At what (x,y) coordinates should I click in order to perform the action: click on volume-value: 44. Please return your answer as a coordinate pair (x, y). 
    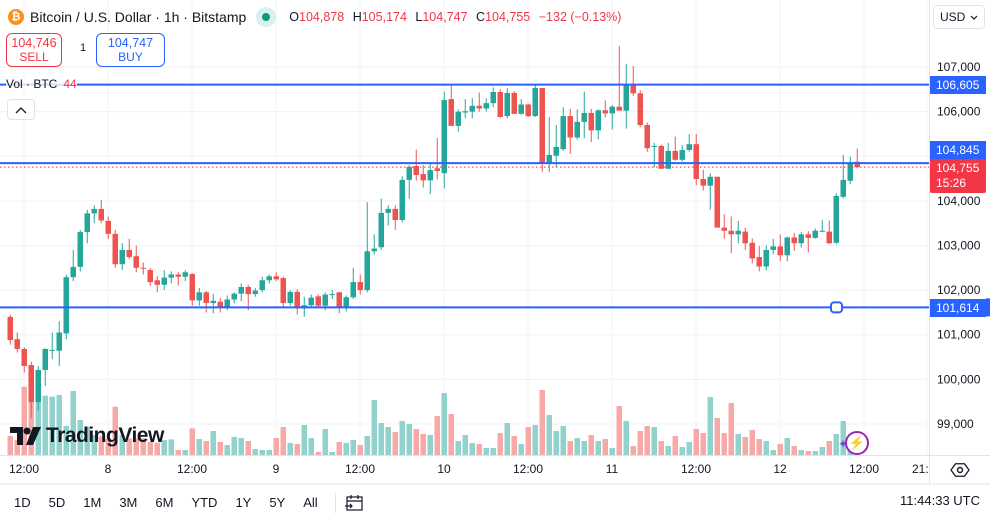
    Looking at the image, I should click on (70, 84).